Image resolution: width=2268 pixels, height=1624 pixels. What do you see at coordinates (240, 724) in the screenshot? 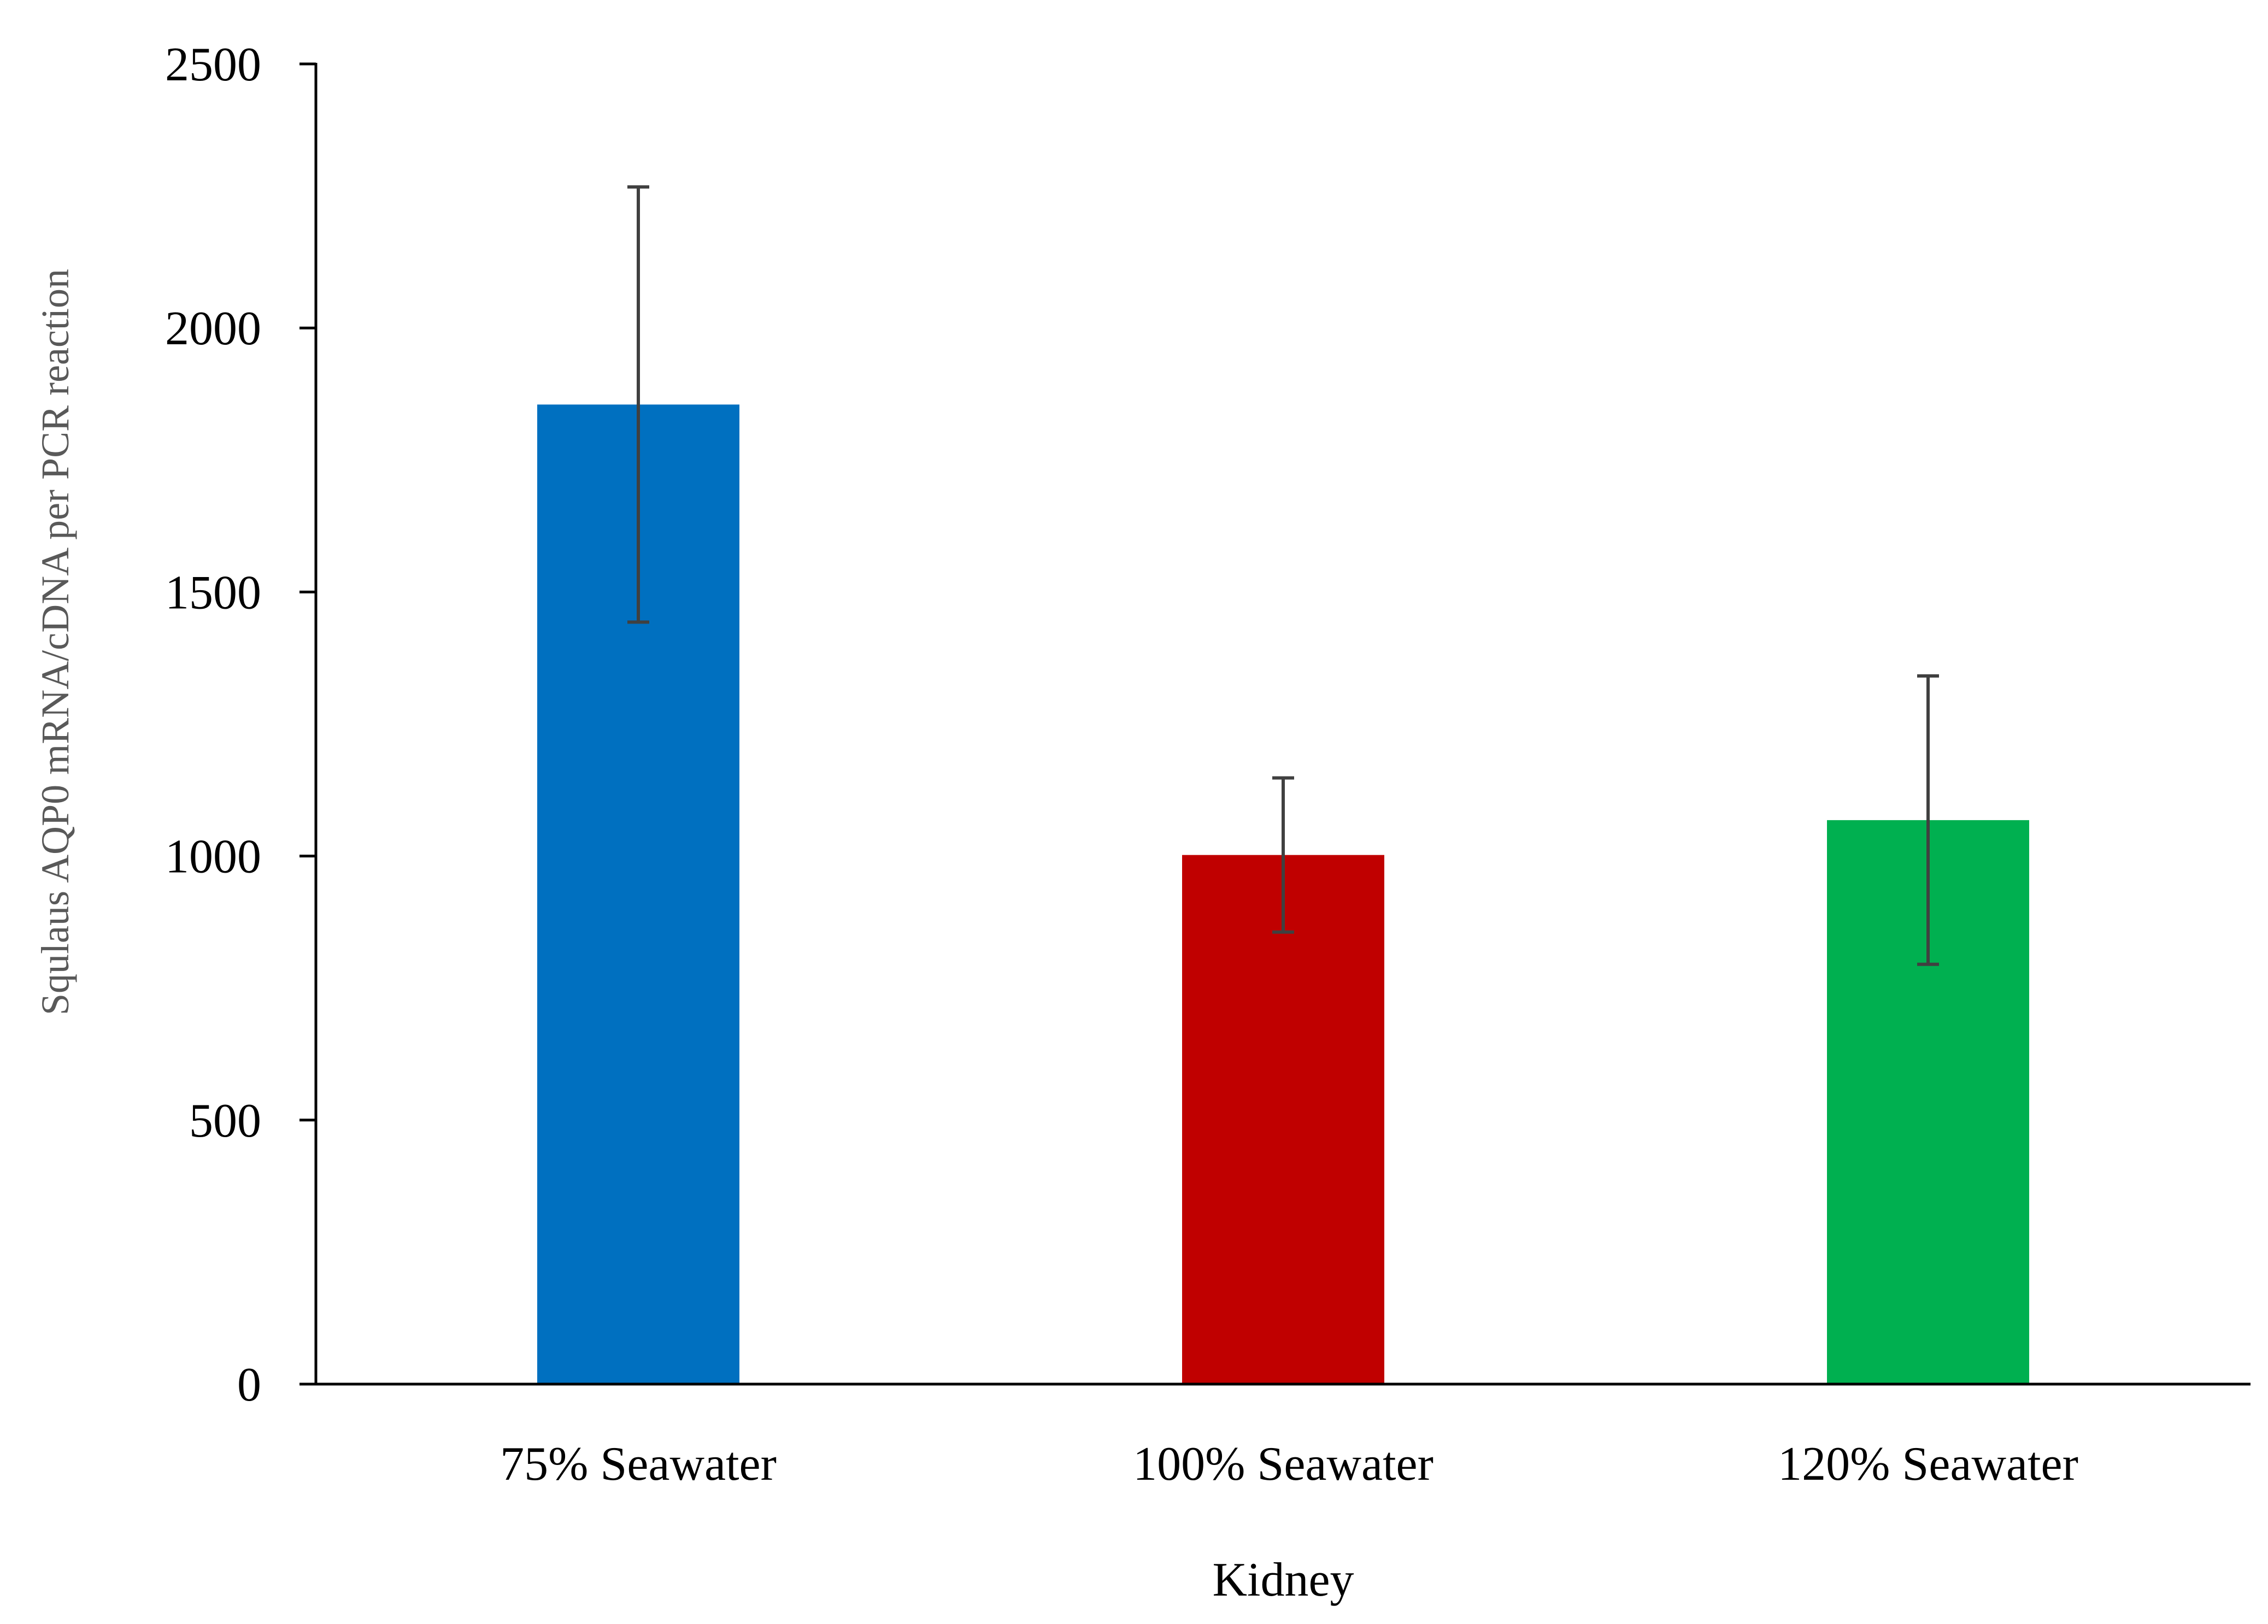
I see `y-axis-ticks: 0 500 1000 1500 2000 2500` at bounding box center [240, 724].